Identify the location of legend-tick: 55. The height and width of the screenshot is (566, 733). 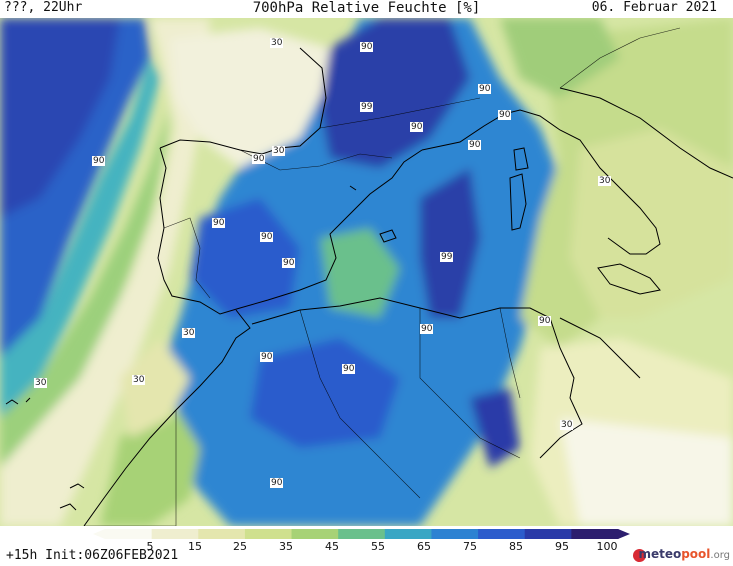
(378, 546).